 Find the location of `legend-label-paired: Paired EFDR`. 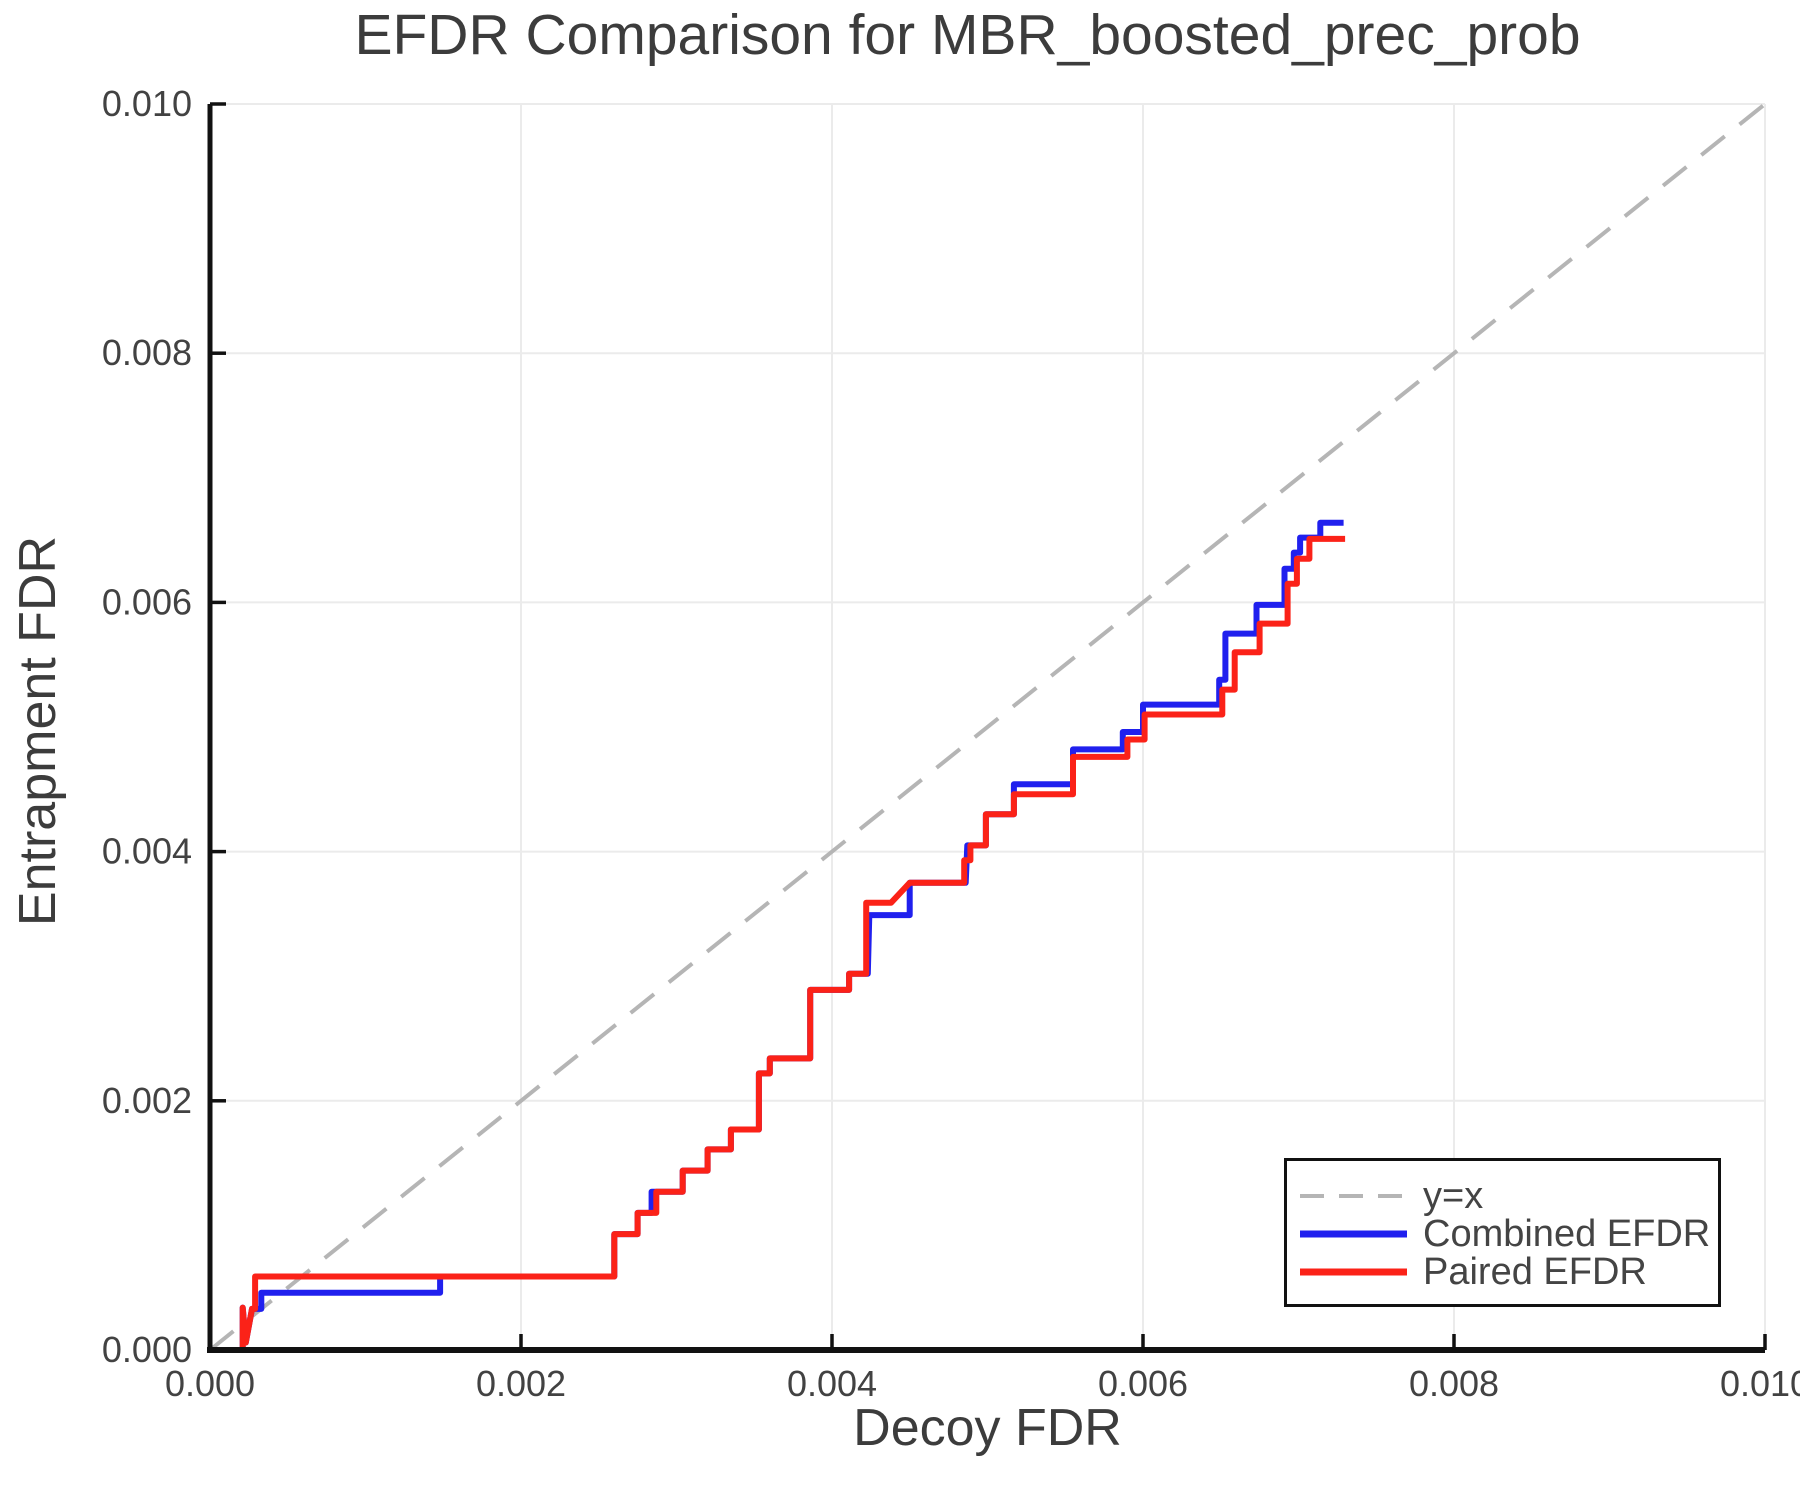

legend-label-paired: Paired EFDR is located at coordinates (1535, 1271).